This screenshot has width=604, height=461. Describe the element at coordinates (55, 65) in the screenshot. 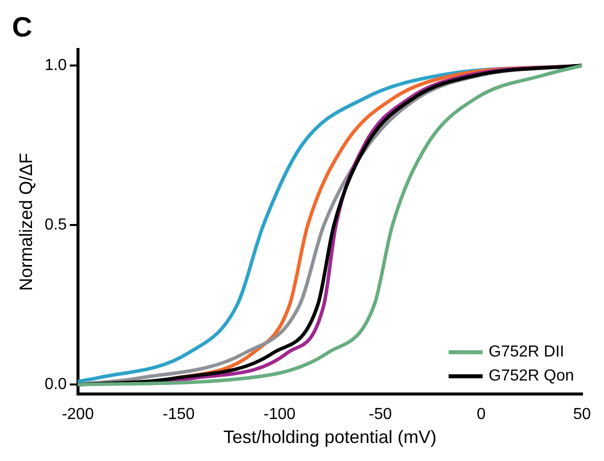

I see `y-tick-label: 1.0` at that location.